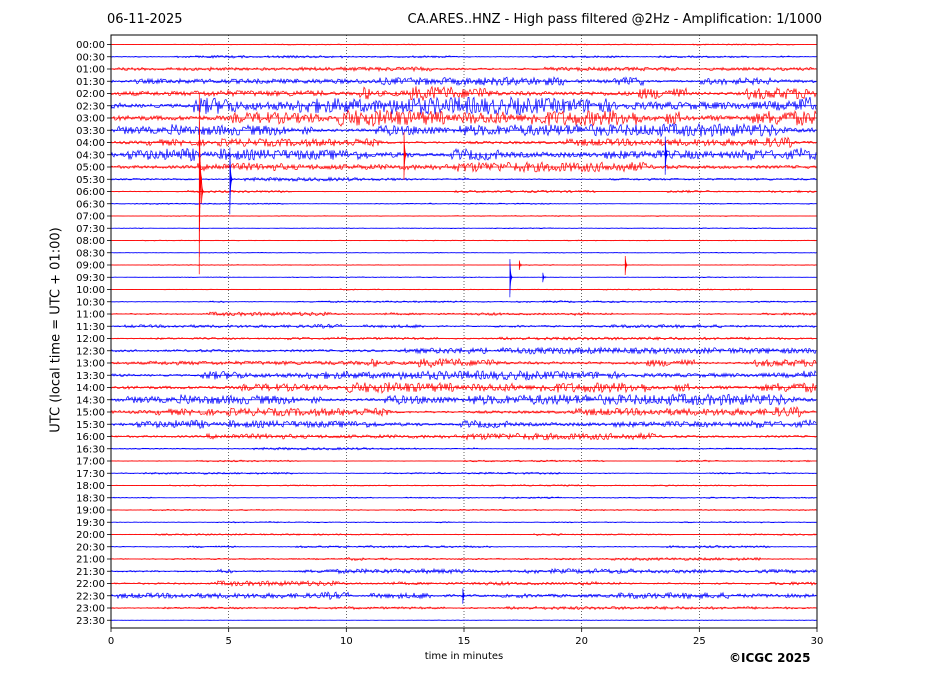 This screenshot has height=696, width=927. Describe the element at coordinates (90, 302) in the screenshot. I see `y-tick-label: 10:30` at that location.